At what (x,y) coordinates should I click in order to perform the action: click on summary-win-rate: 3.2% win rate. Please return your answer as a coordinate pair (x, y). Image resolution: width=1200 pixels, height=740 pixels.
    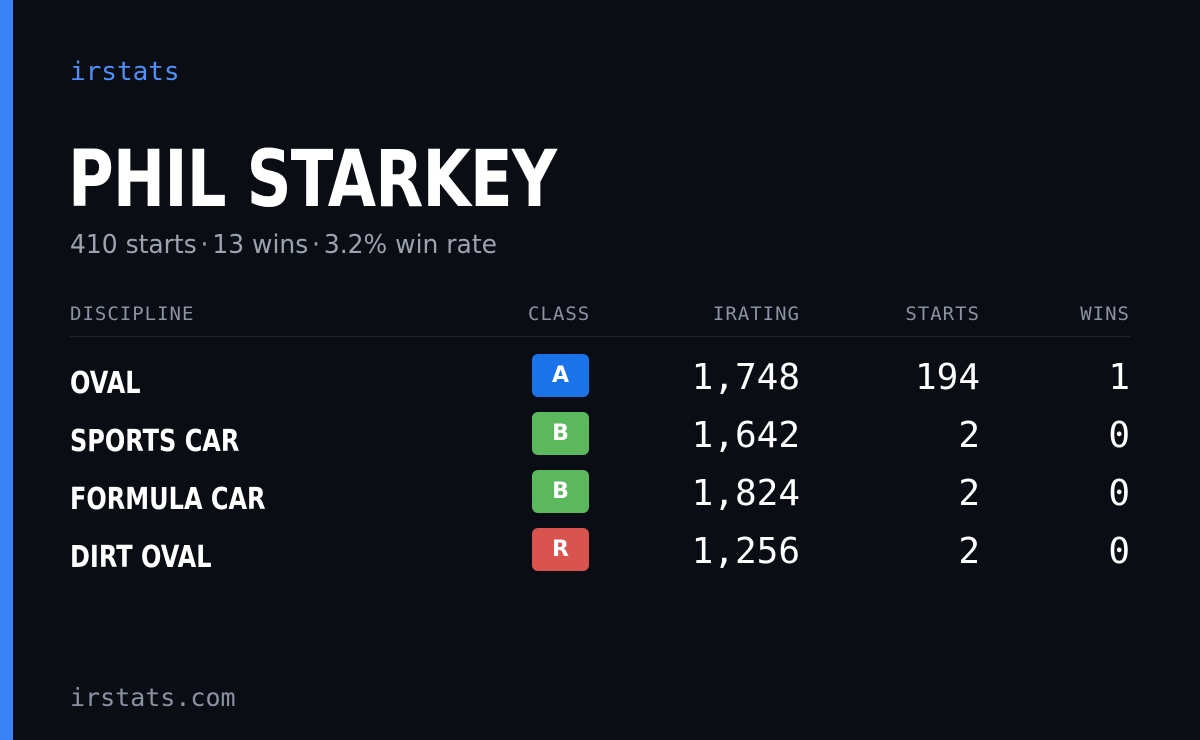
    Looking at the image, I should click on (410, 245).